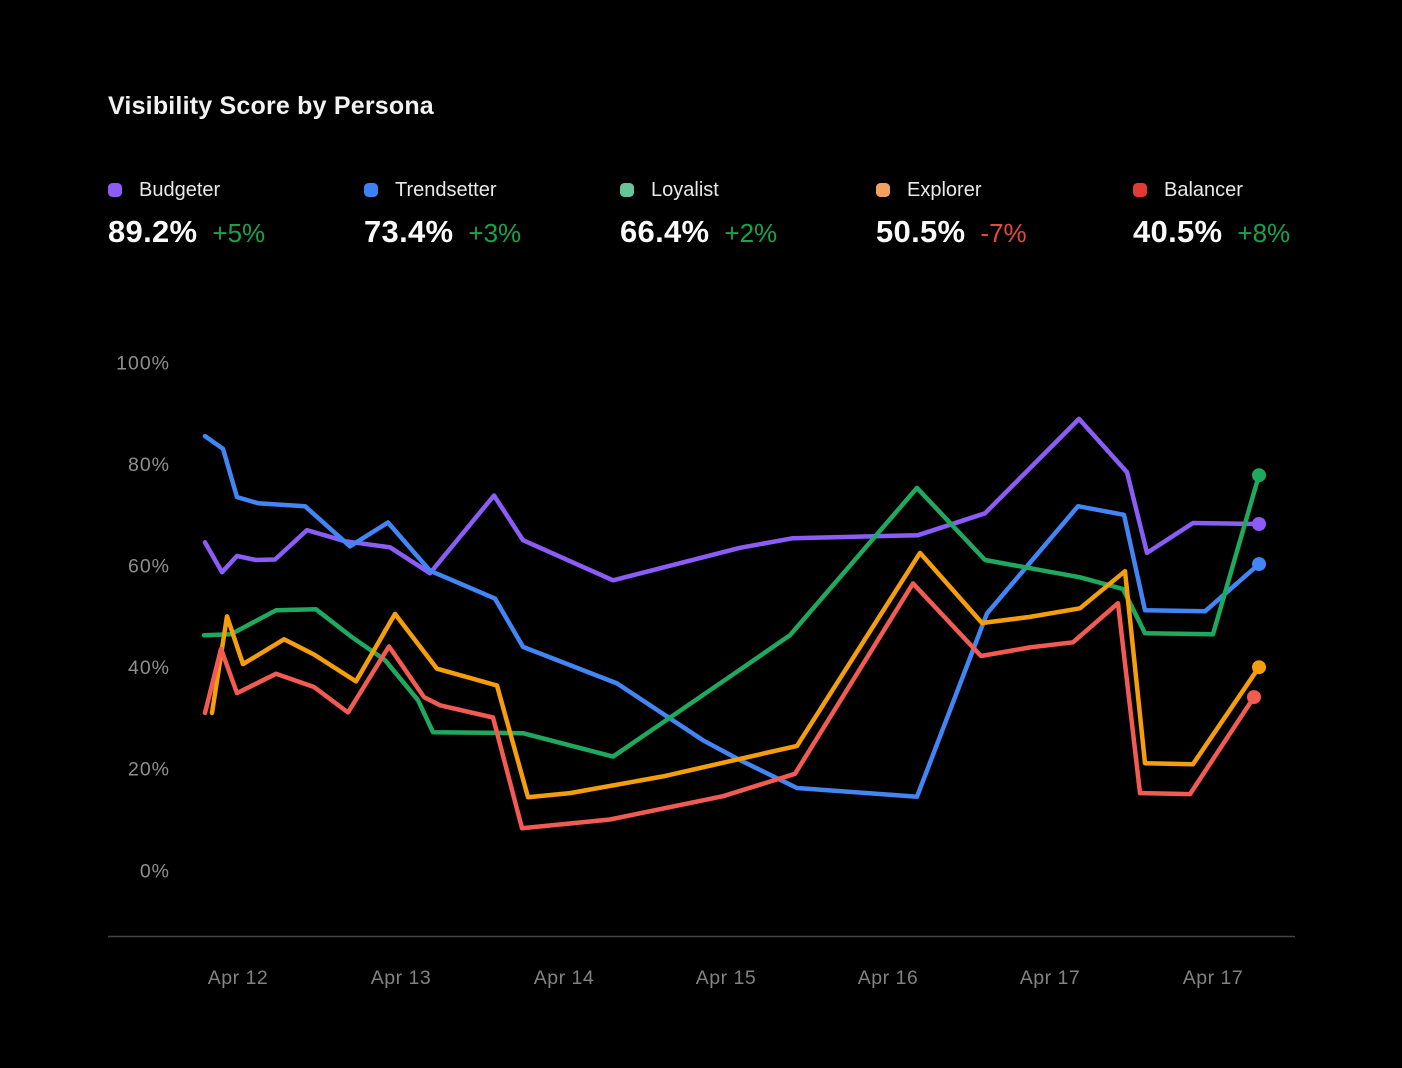  Describe the element at coordinates (751, 233) in the screenshot. I see `loyalist-delta: +2%` at that location.